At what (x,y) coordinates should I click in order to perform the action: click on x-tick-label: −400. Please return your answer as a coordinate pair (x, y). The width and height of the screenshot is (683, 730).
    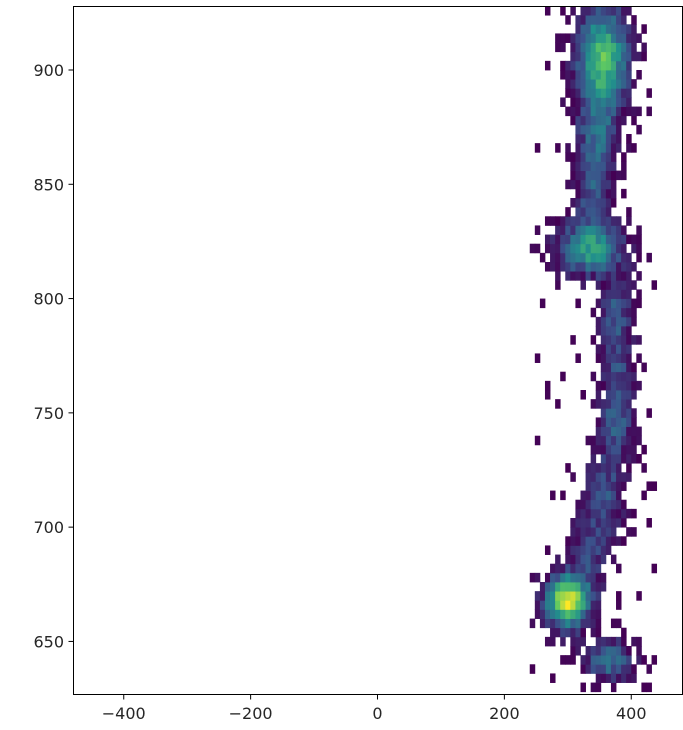
    Looking at the image, I should click on (124, 713).